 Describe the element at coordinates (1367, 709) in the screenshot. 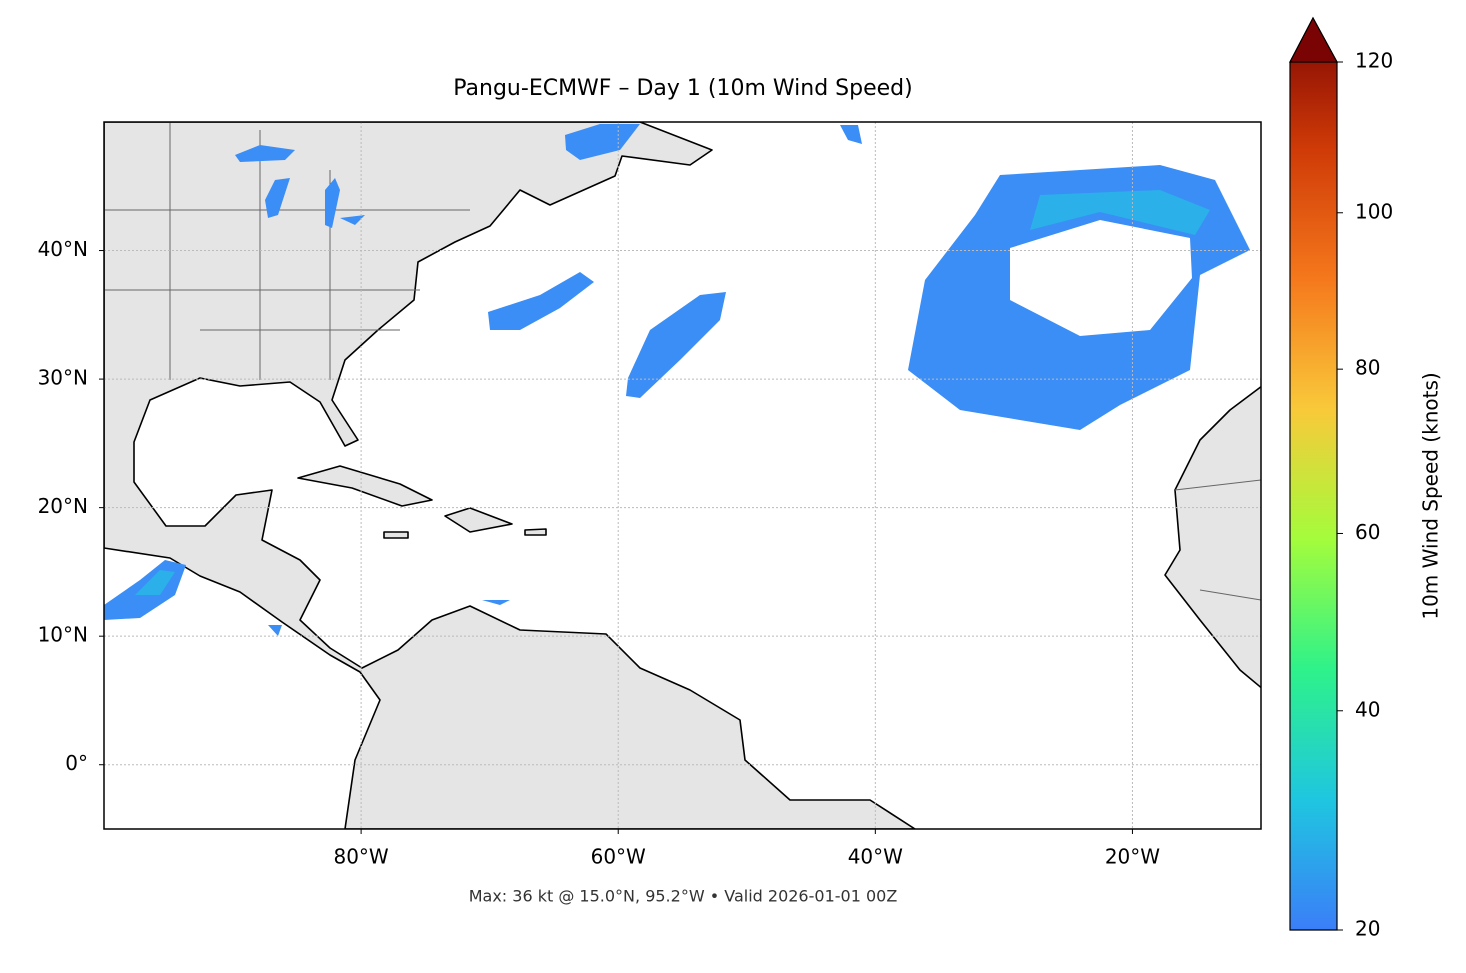

I see `colorbar-tick-label: 40` at that location.